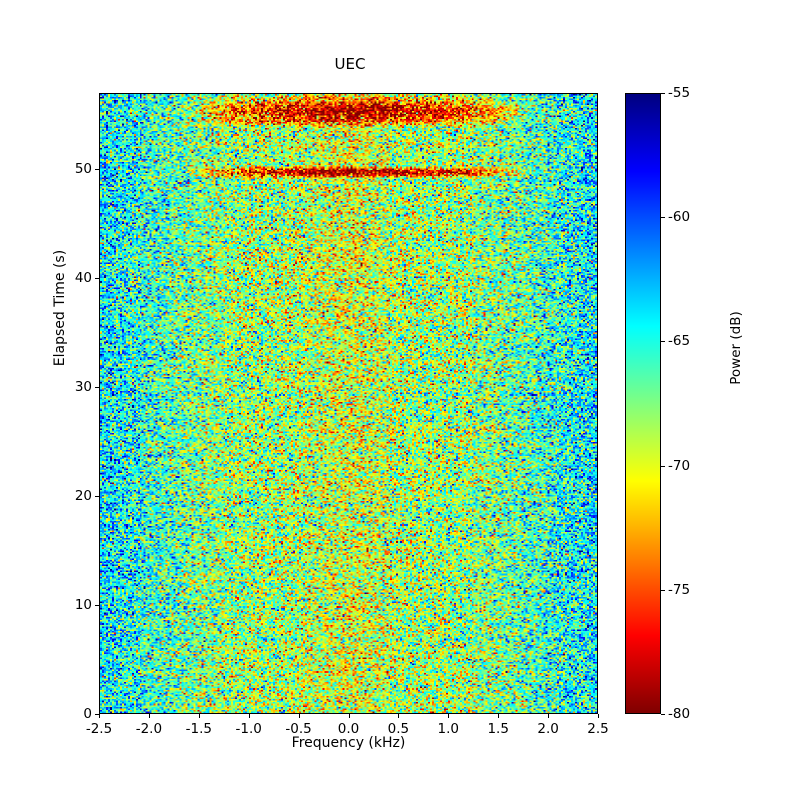  What do you see at coordinates (448, 729) in the screenshot?
I see `x-tick-label: 1.0` at bounding box center [448, 729].